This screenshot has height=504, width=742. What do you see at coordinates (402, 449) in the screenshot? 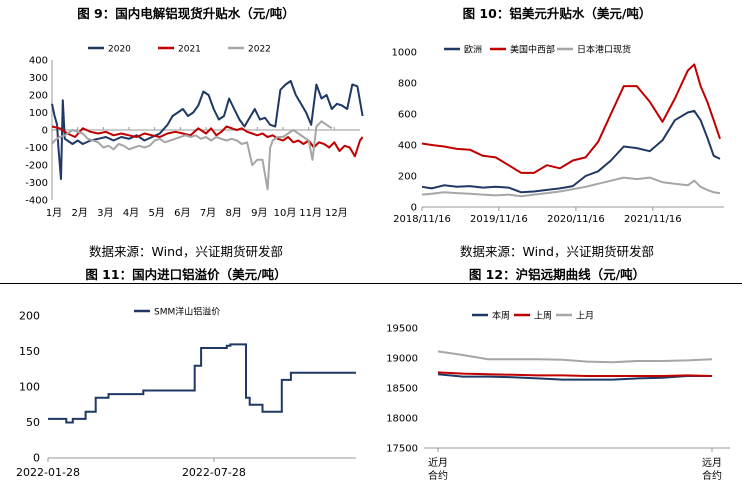
I see `chart4-ytick-label: 17500` at bounding box center [402, 449].